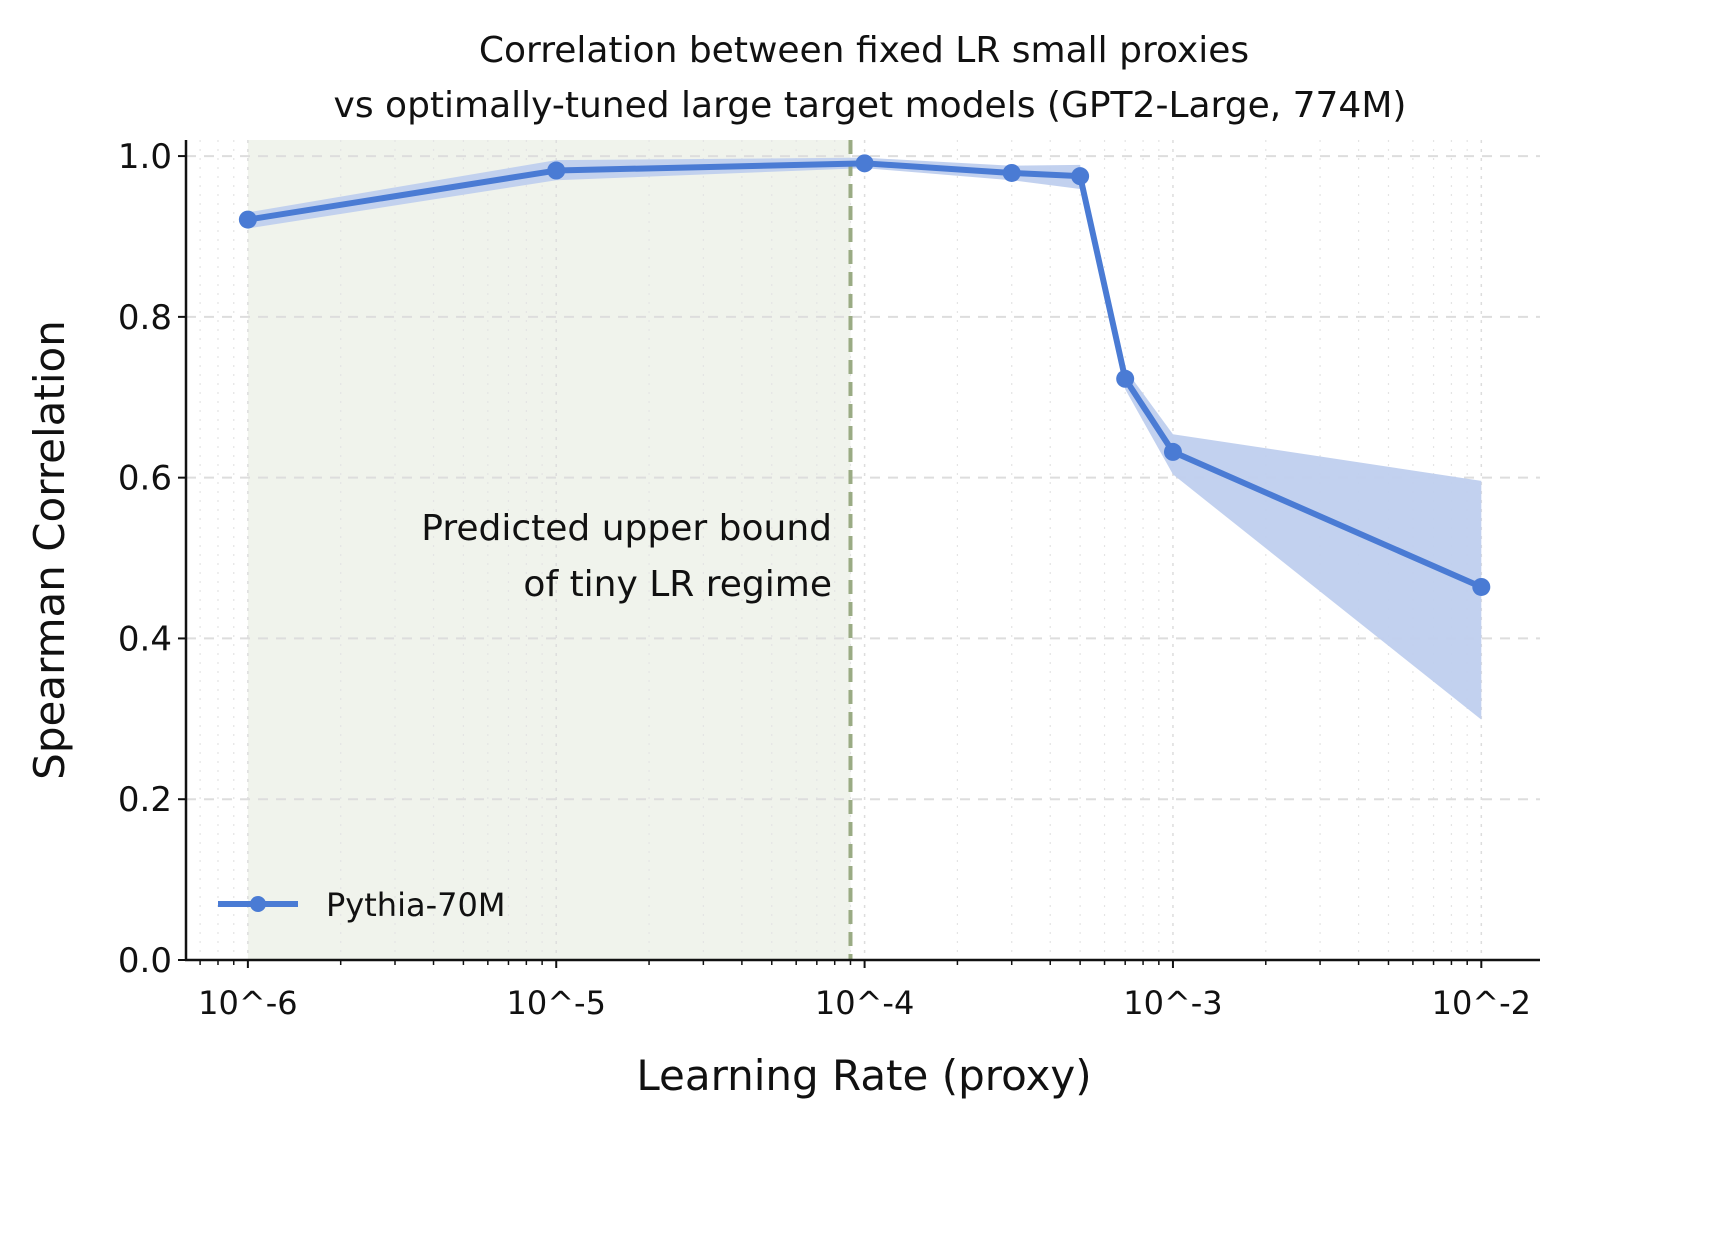 Image resolution: width=1722 pixels, height=1245 pixels. I want to click on x-tick-label: 10^-4, so click(864, 1003).